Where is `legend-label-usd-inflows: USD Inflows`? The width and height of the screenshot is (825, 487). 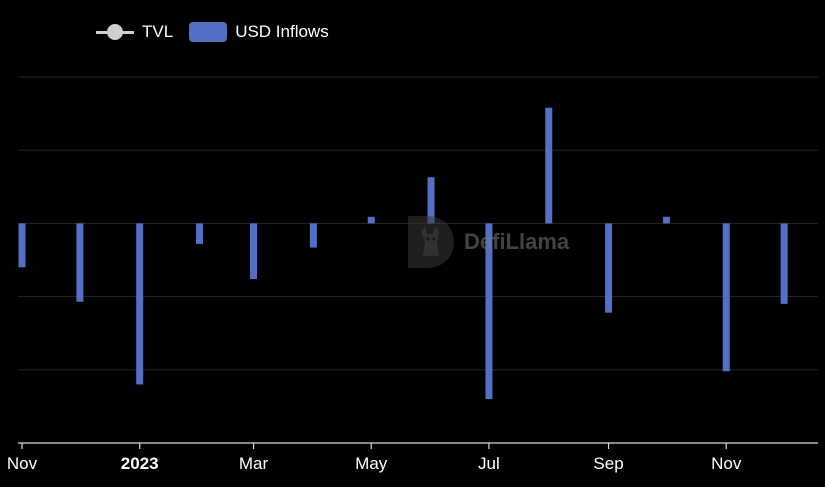
legend-label-usd-inflows: USD Inflows is located at coordinates (282, 31).